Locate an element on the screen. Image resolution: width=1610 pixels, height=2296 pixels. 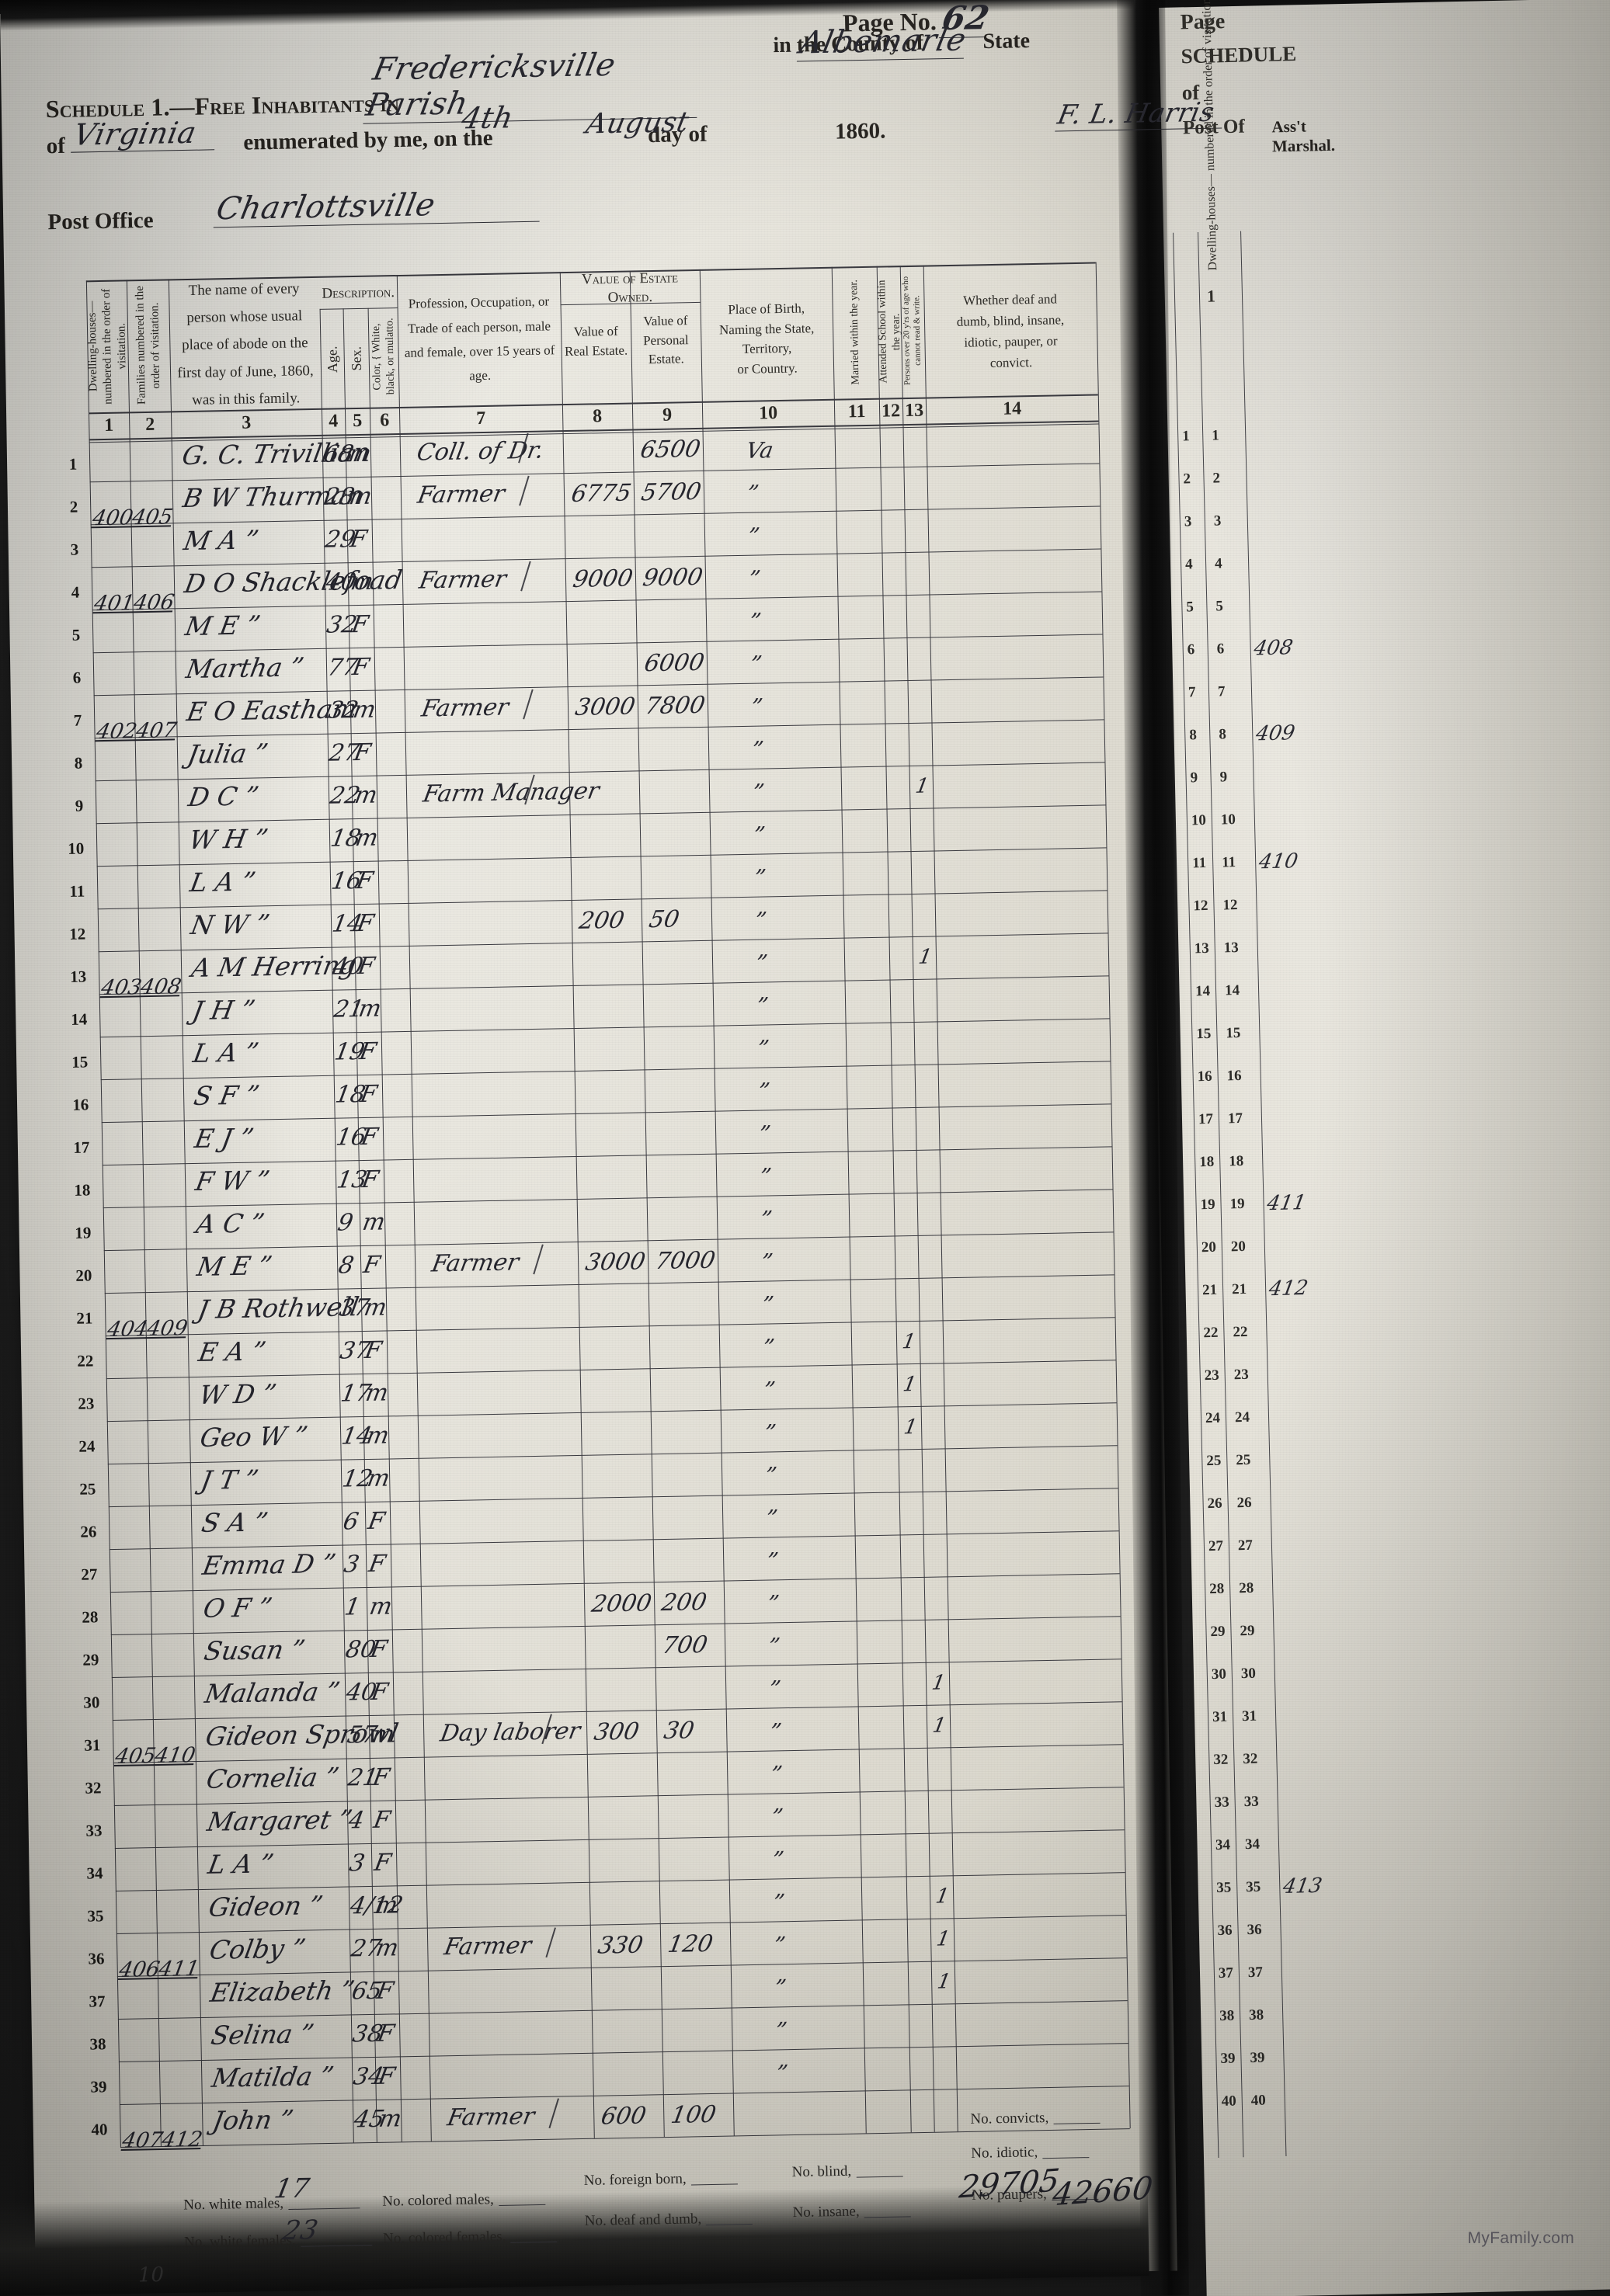
right-line-number: 17 is located at coordinates (1206, 1119).